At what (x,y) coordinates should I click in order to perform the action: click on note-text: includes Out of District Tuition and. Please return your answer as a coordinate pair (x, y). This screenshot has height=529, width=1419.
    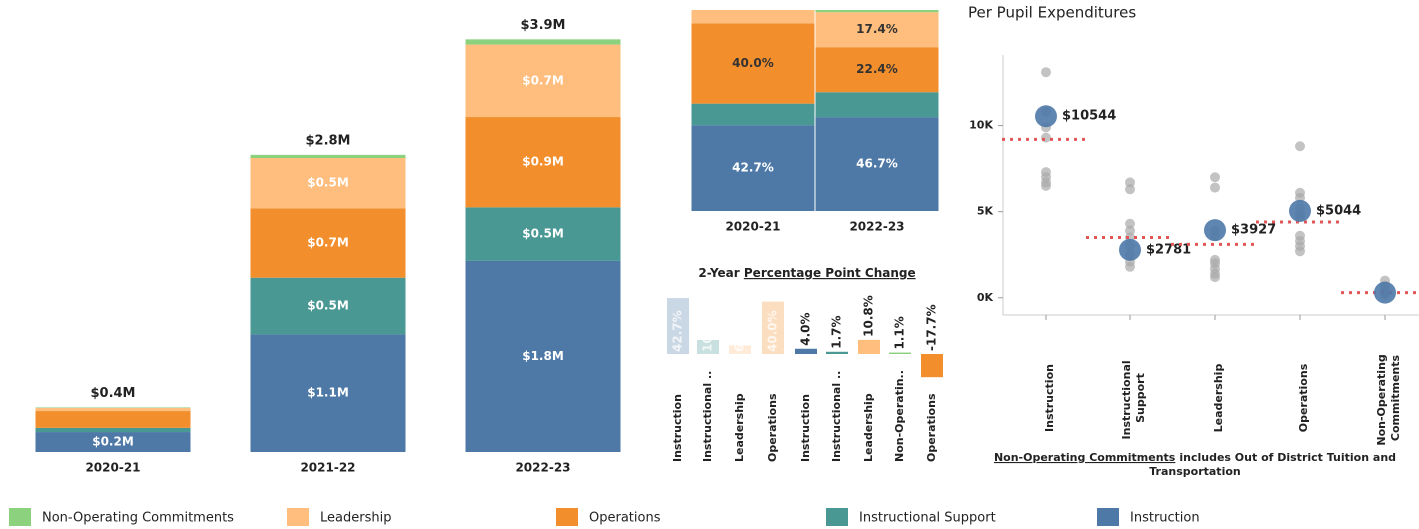
    Looking at the image, I should click on (1287, 457).